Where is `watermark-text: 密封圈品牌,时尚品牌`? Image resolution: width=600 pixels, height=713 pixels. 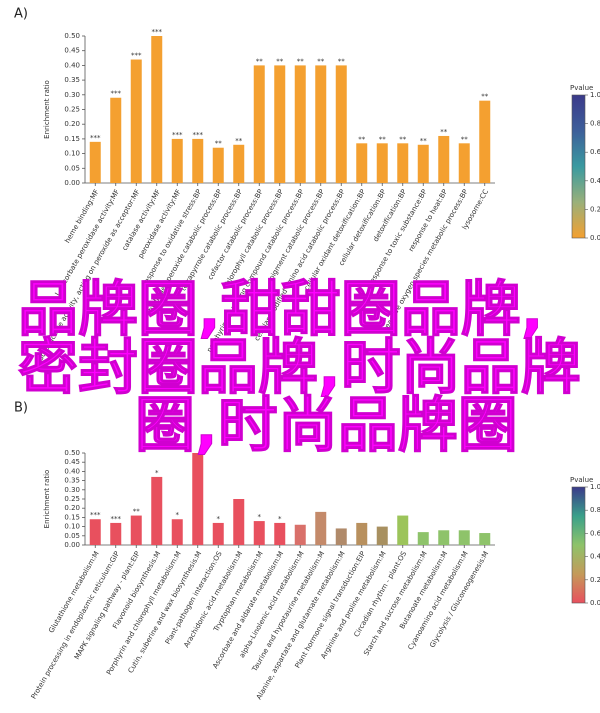
watermark-text: 密封圈品牌,时尚品牌 is located at coordinates (299, 368).